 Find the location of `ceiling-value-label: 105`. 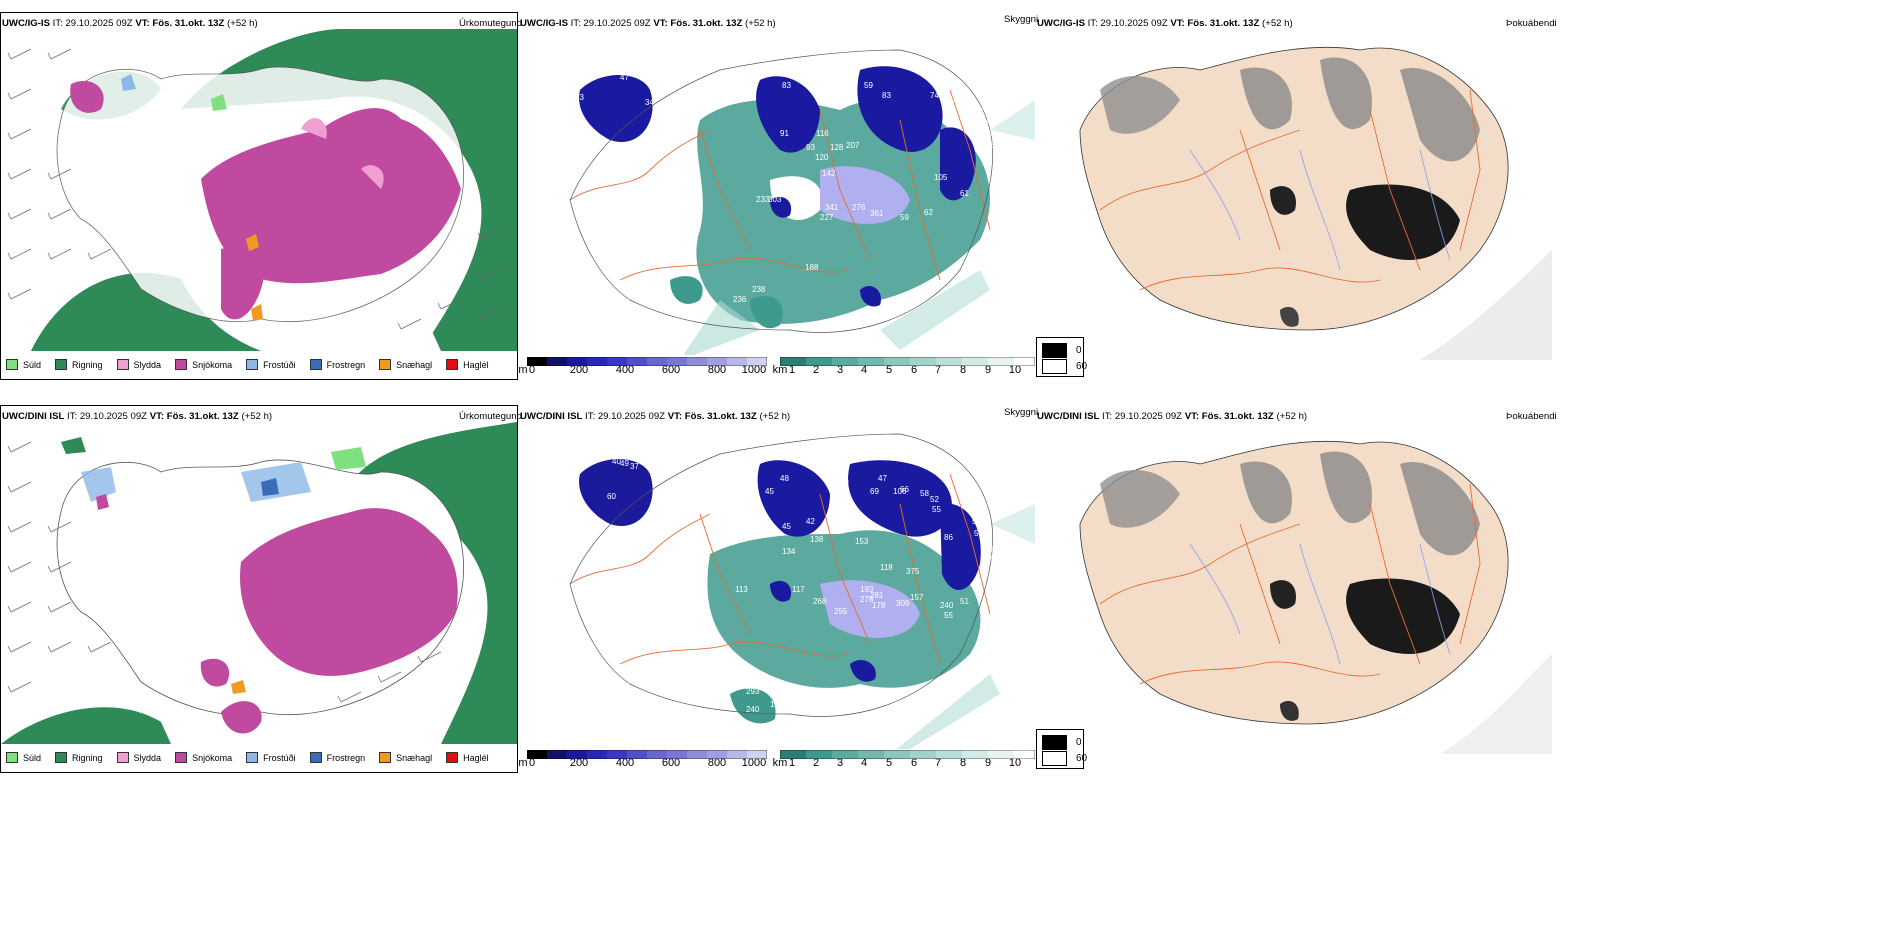

ceiling-value-label: 105 is located at coordinates (941, 177).